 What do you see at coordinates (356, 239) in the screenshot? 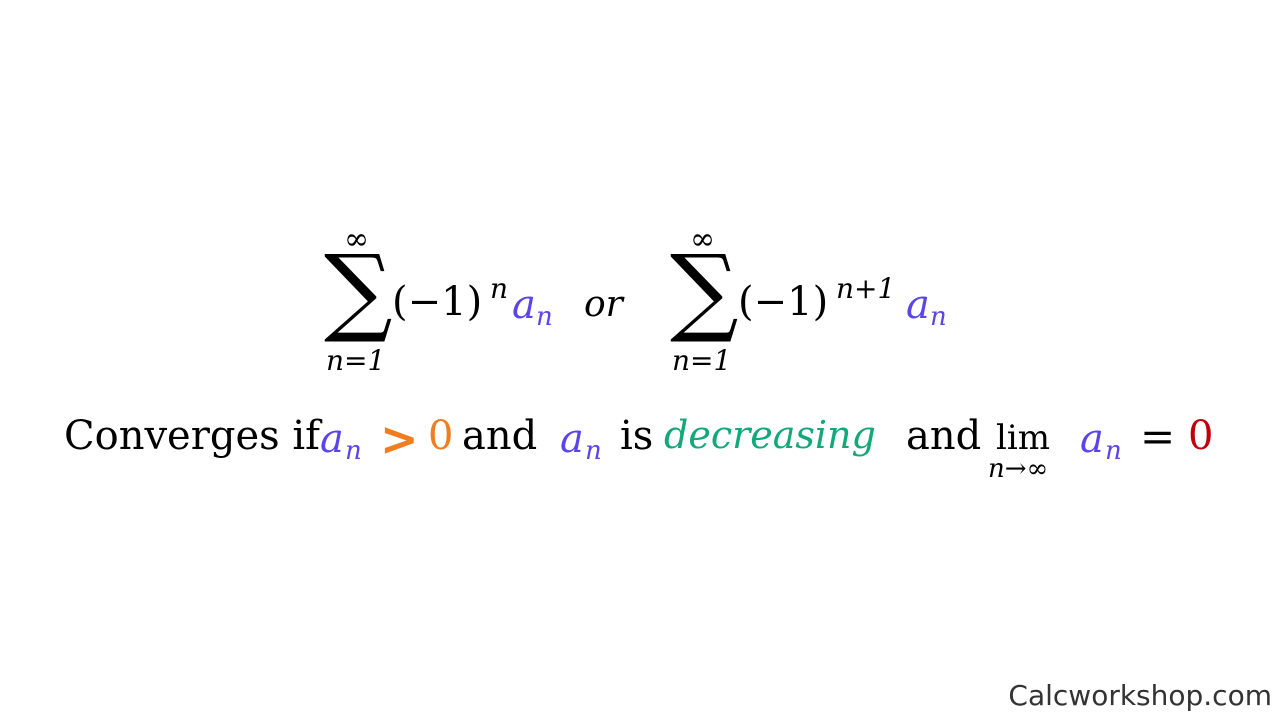
I see `infinity-upper-1: ∞` at bounding box center [356, 239].